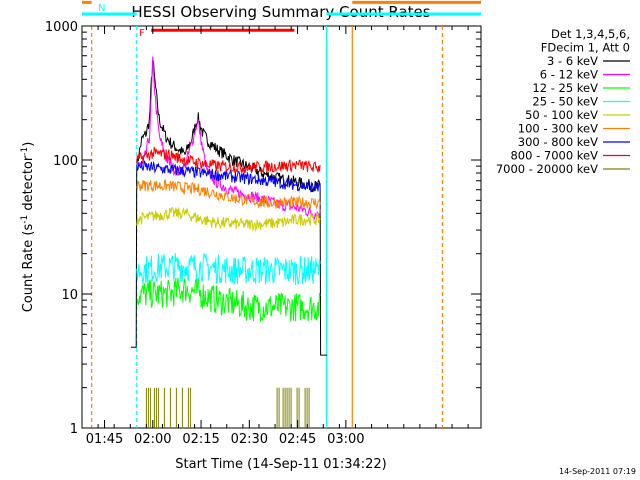 This screenshot has height=480, width=640. What do you see at coordinates (101, 8) in the screenshot?
I see `flag-label-n: N` at bounding box center [101, 8].